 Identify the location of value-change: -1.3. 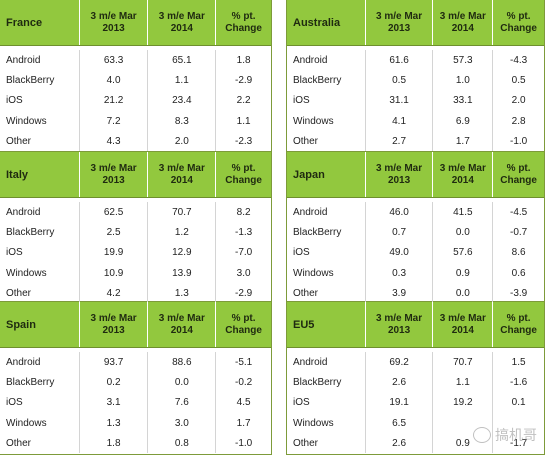
(243, 232).